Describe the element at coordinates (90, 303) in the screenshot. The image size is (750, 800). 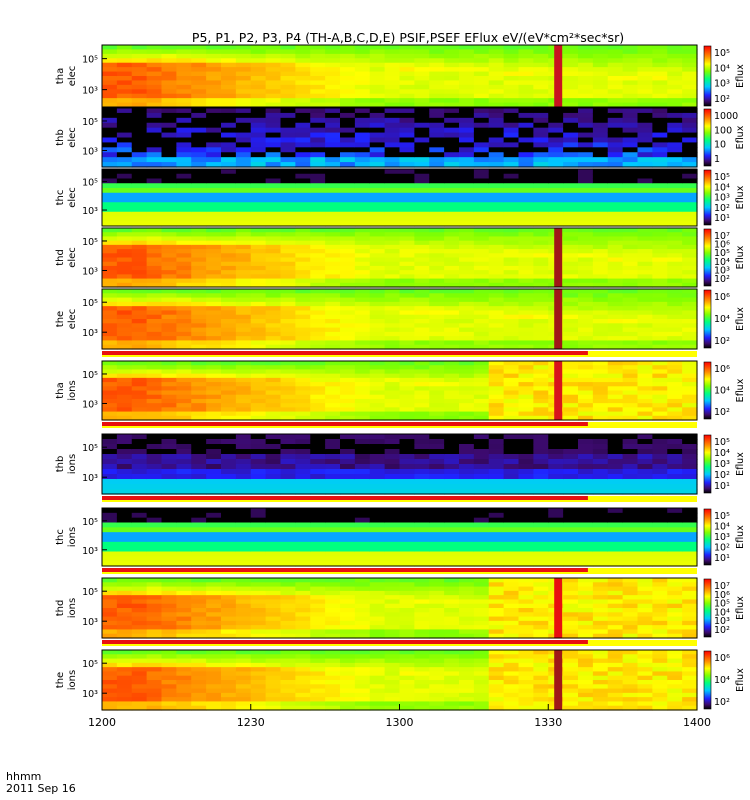
I see `y-tick-label: 10⁵` at that location.